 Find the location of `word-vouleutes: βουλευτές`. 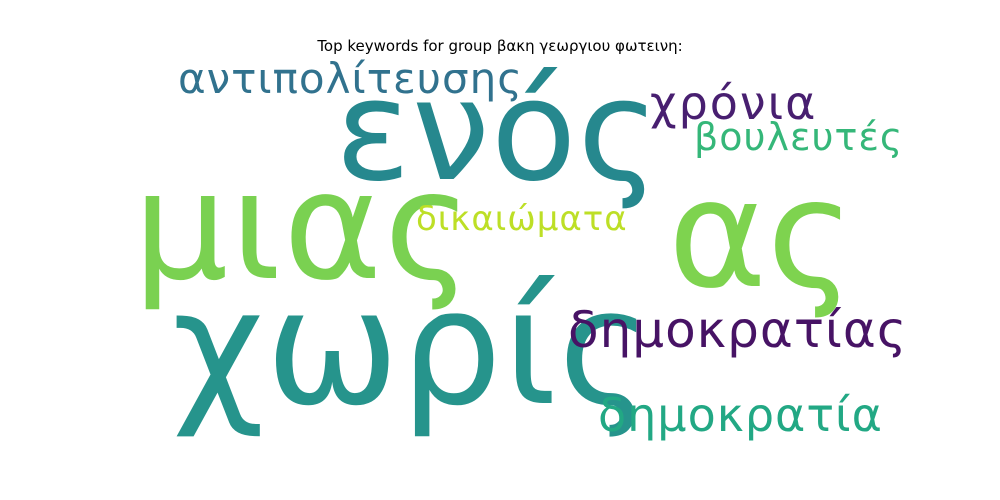

word-vouleutes: βουλευτές is located at coordinates (799, 137).